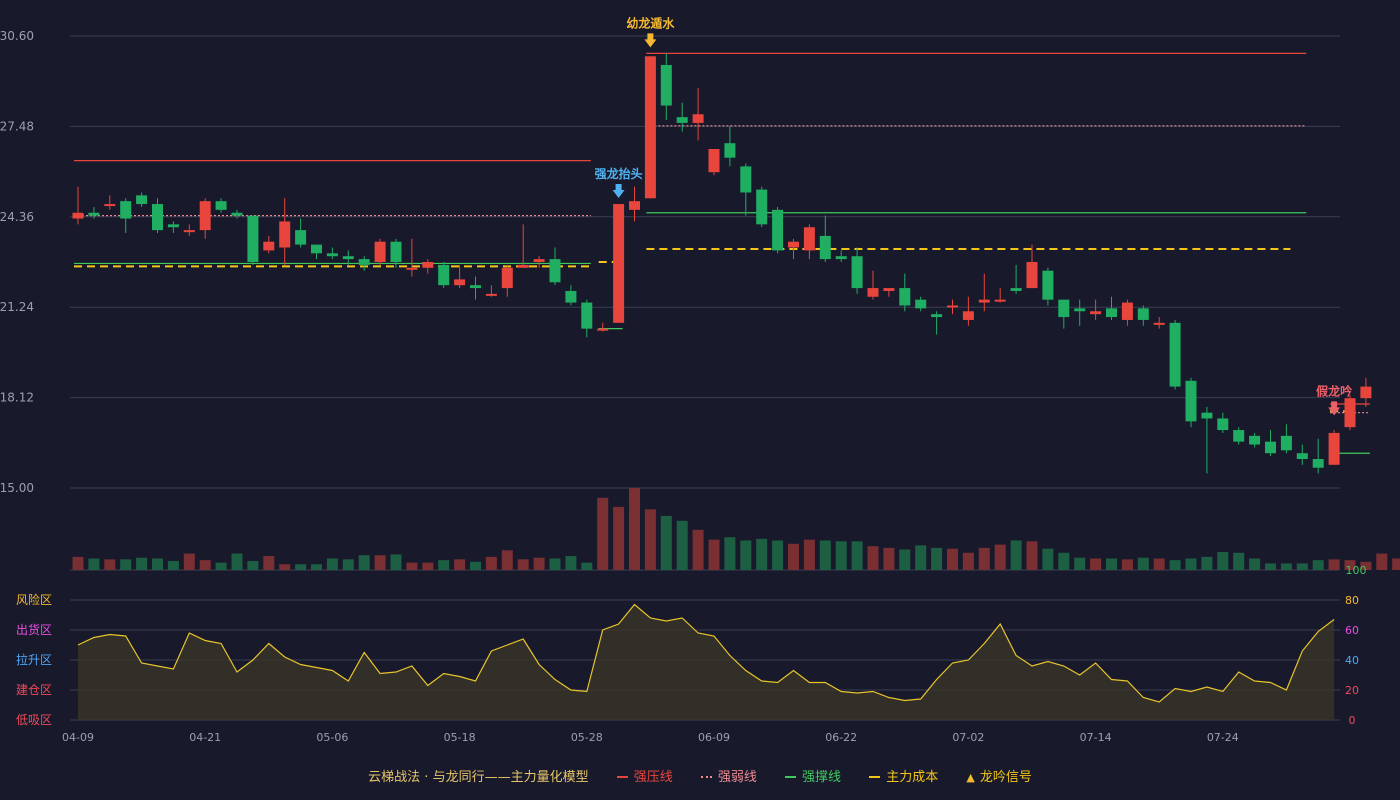 This screenshot has width=1400, height=800. I want to click on legend-item-cost: 主力成本, so click(903, 775).